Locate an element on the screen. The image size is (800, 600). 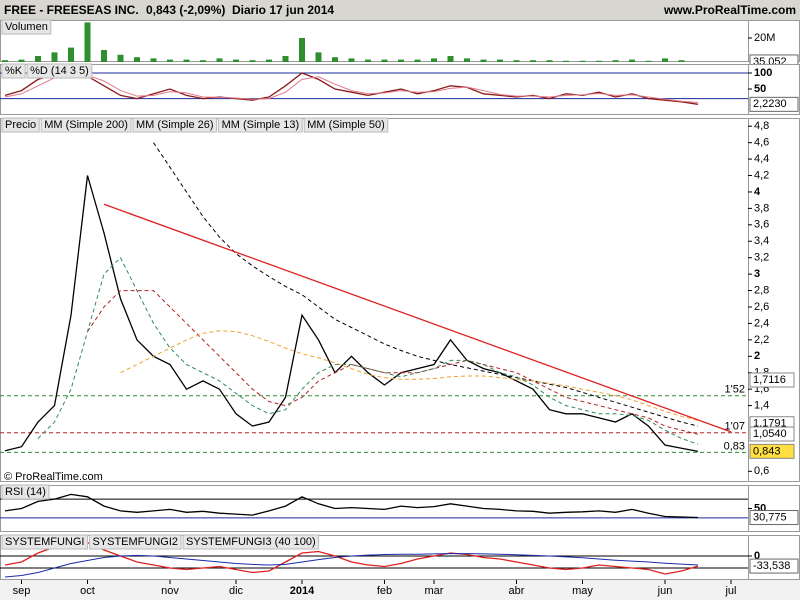
x-tick-label: dic is located at coordinates (236, 591).